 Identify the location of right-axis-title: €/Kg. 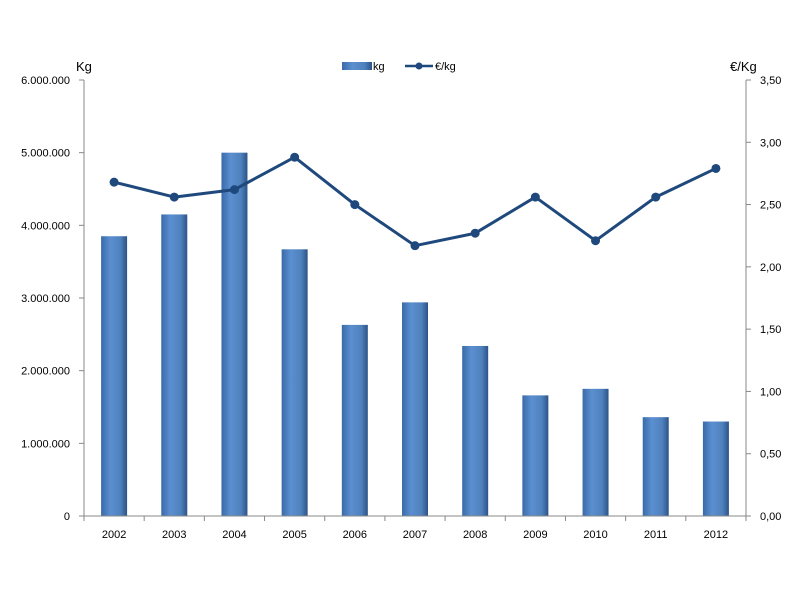
(743, 66).